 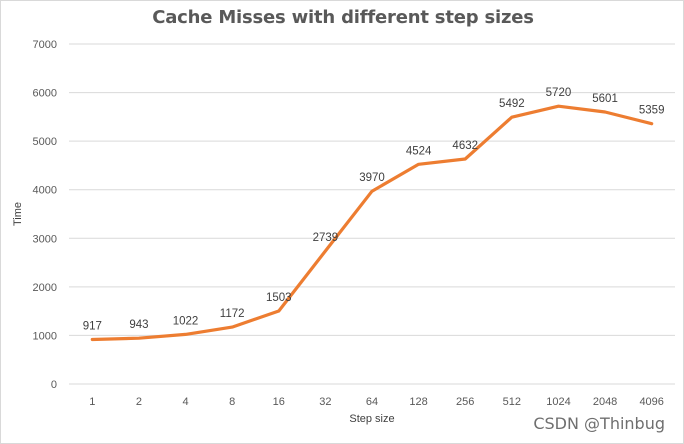 I want to click on x-tick-label: 512, so click(x=512, y=402).